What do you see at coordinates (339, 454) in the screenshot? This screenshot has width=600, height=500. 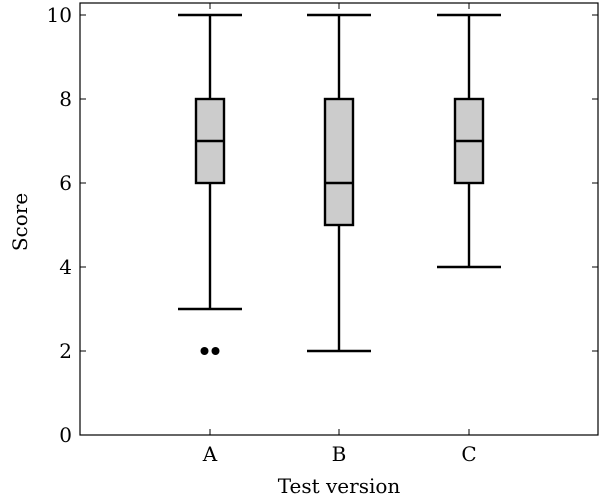 I see `x-tick-label: B` at bounding box center [339, 454].